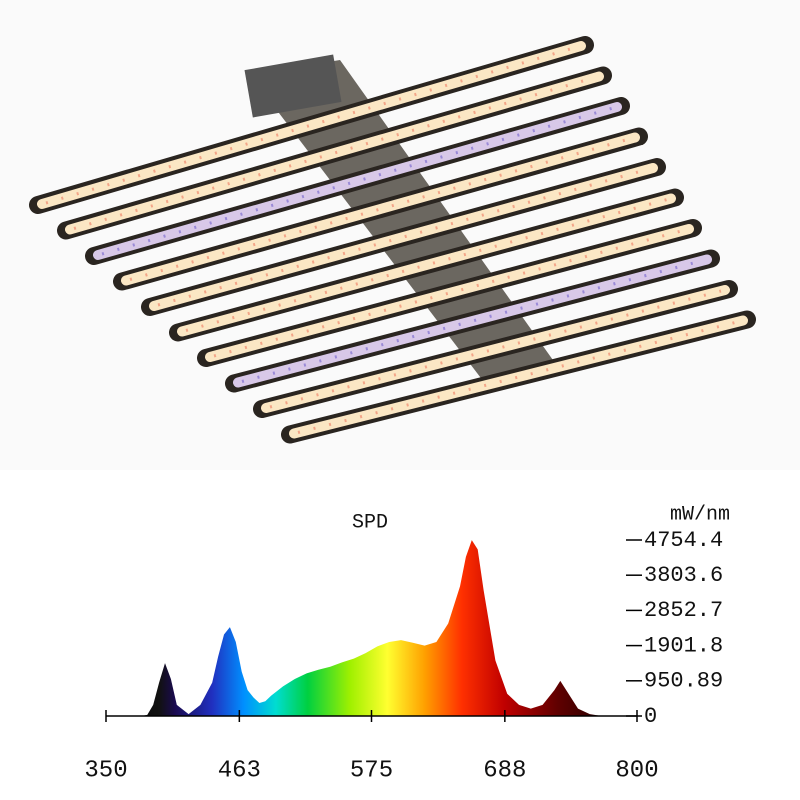 The height and width of the screenshot is (800, 800). I want to click on y-axis-label: mW/nm, so click(700, 514).